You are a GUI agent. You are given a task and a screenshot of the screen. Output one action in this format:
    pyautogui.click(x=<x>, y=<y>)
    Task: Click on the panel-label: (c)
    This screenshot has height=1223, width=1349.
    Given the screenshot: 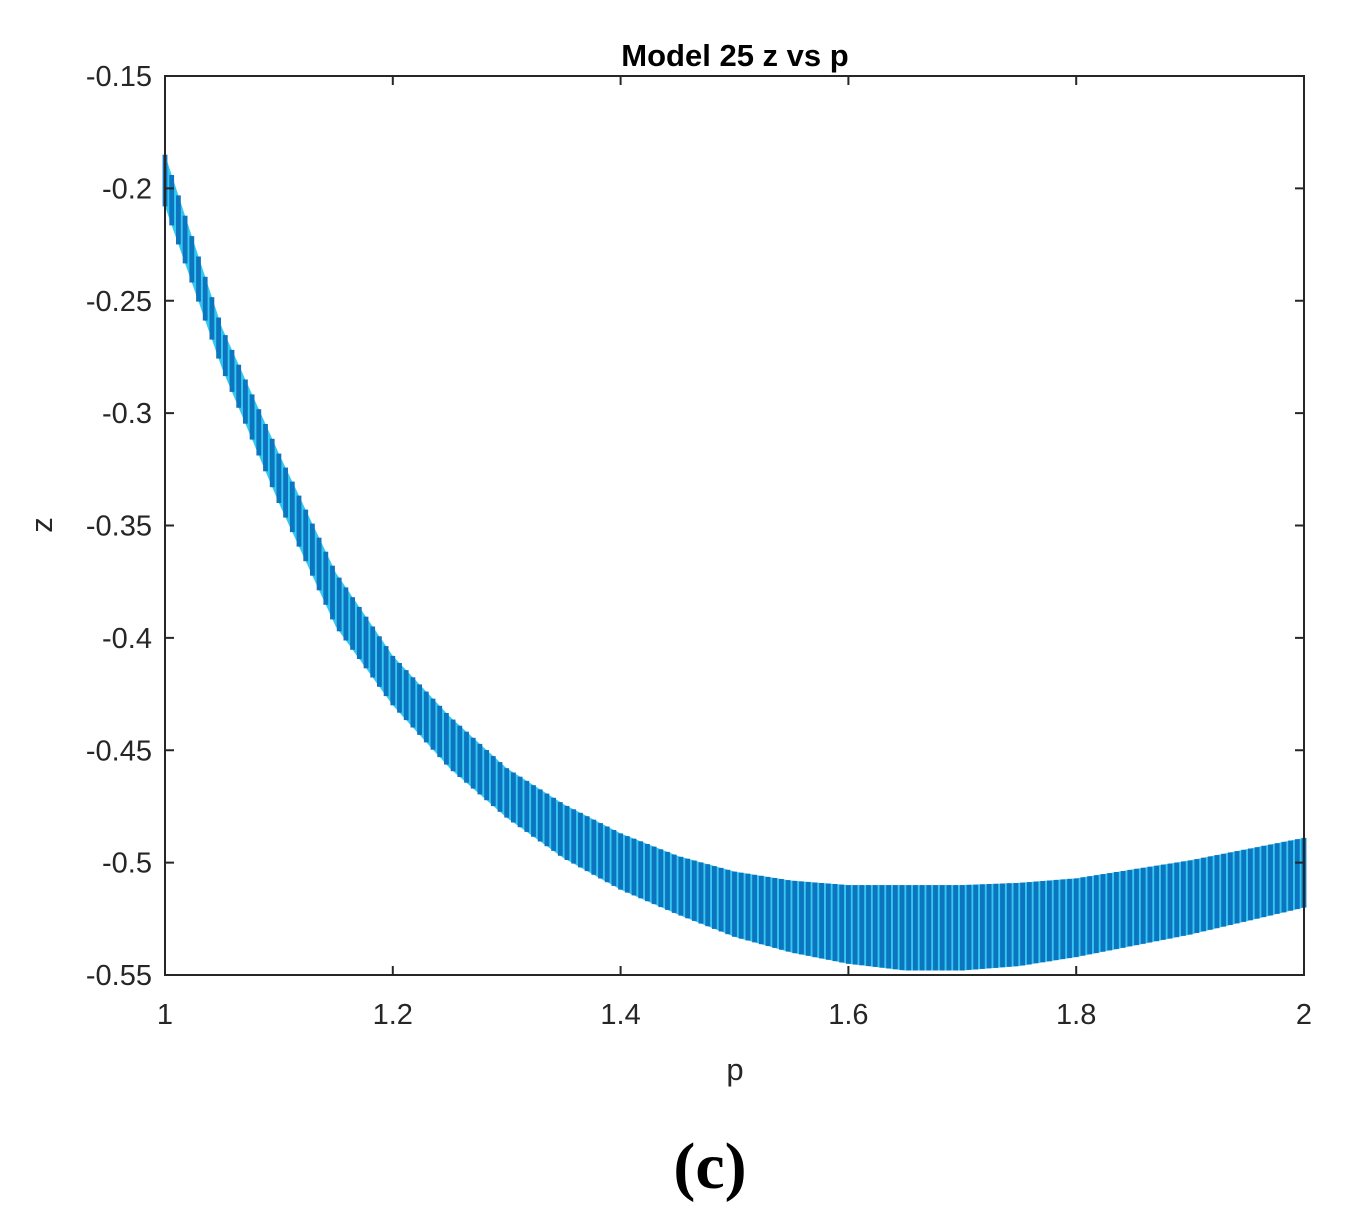 What is the action you would take?
    pyautogui.click(x=709, y=1166)
    